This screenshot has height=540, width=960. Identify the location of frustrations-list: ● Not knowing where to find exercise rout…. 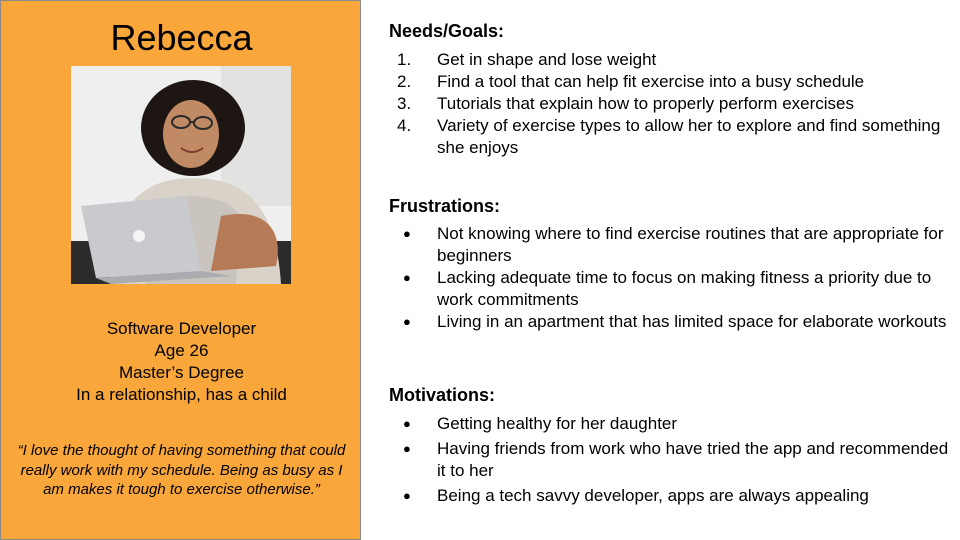
(669, 278).